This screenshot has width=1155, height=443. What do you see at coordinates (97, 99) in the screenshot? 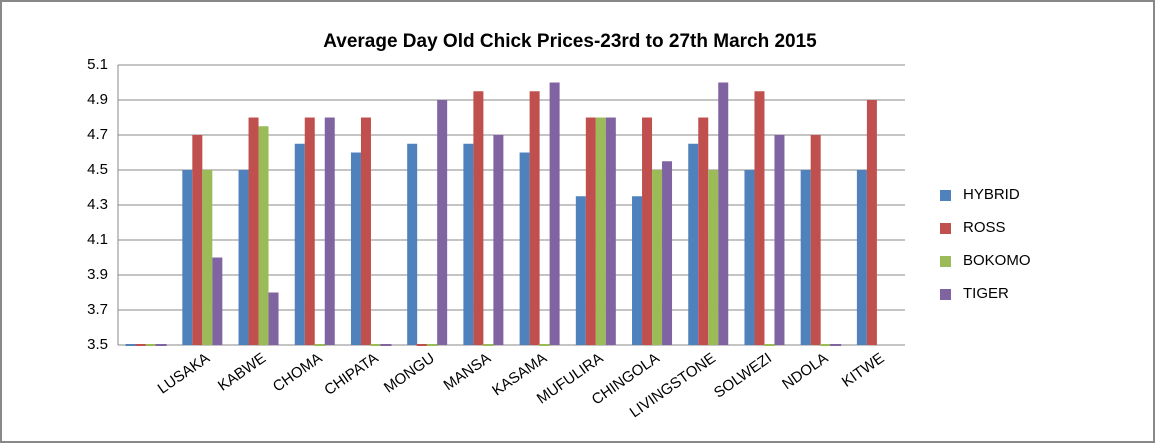
I see `y-tick-label: 4.9` at bounding box center [97, 99].